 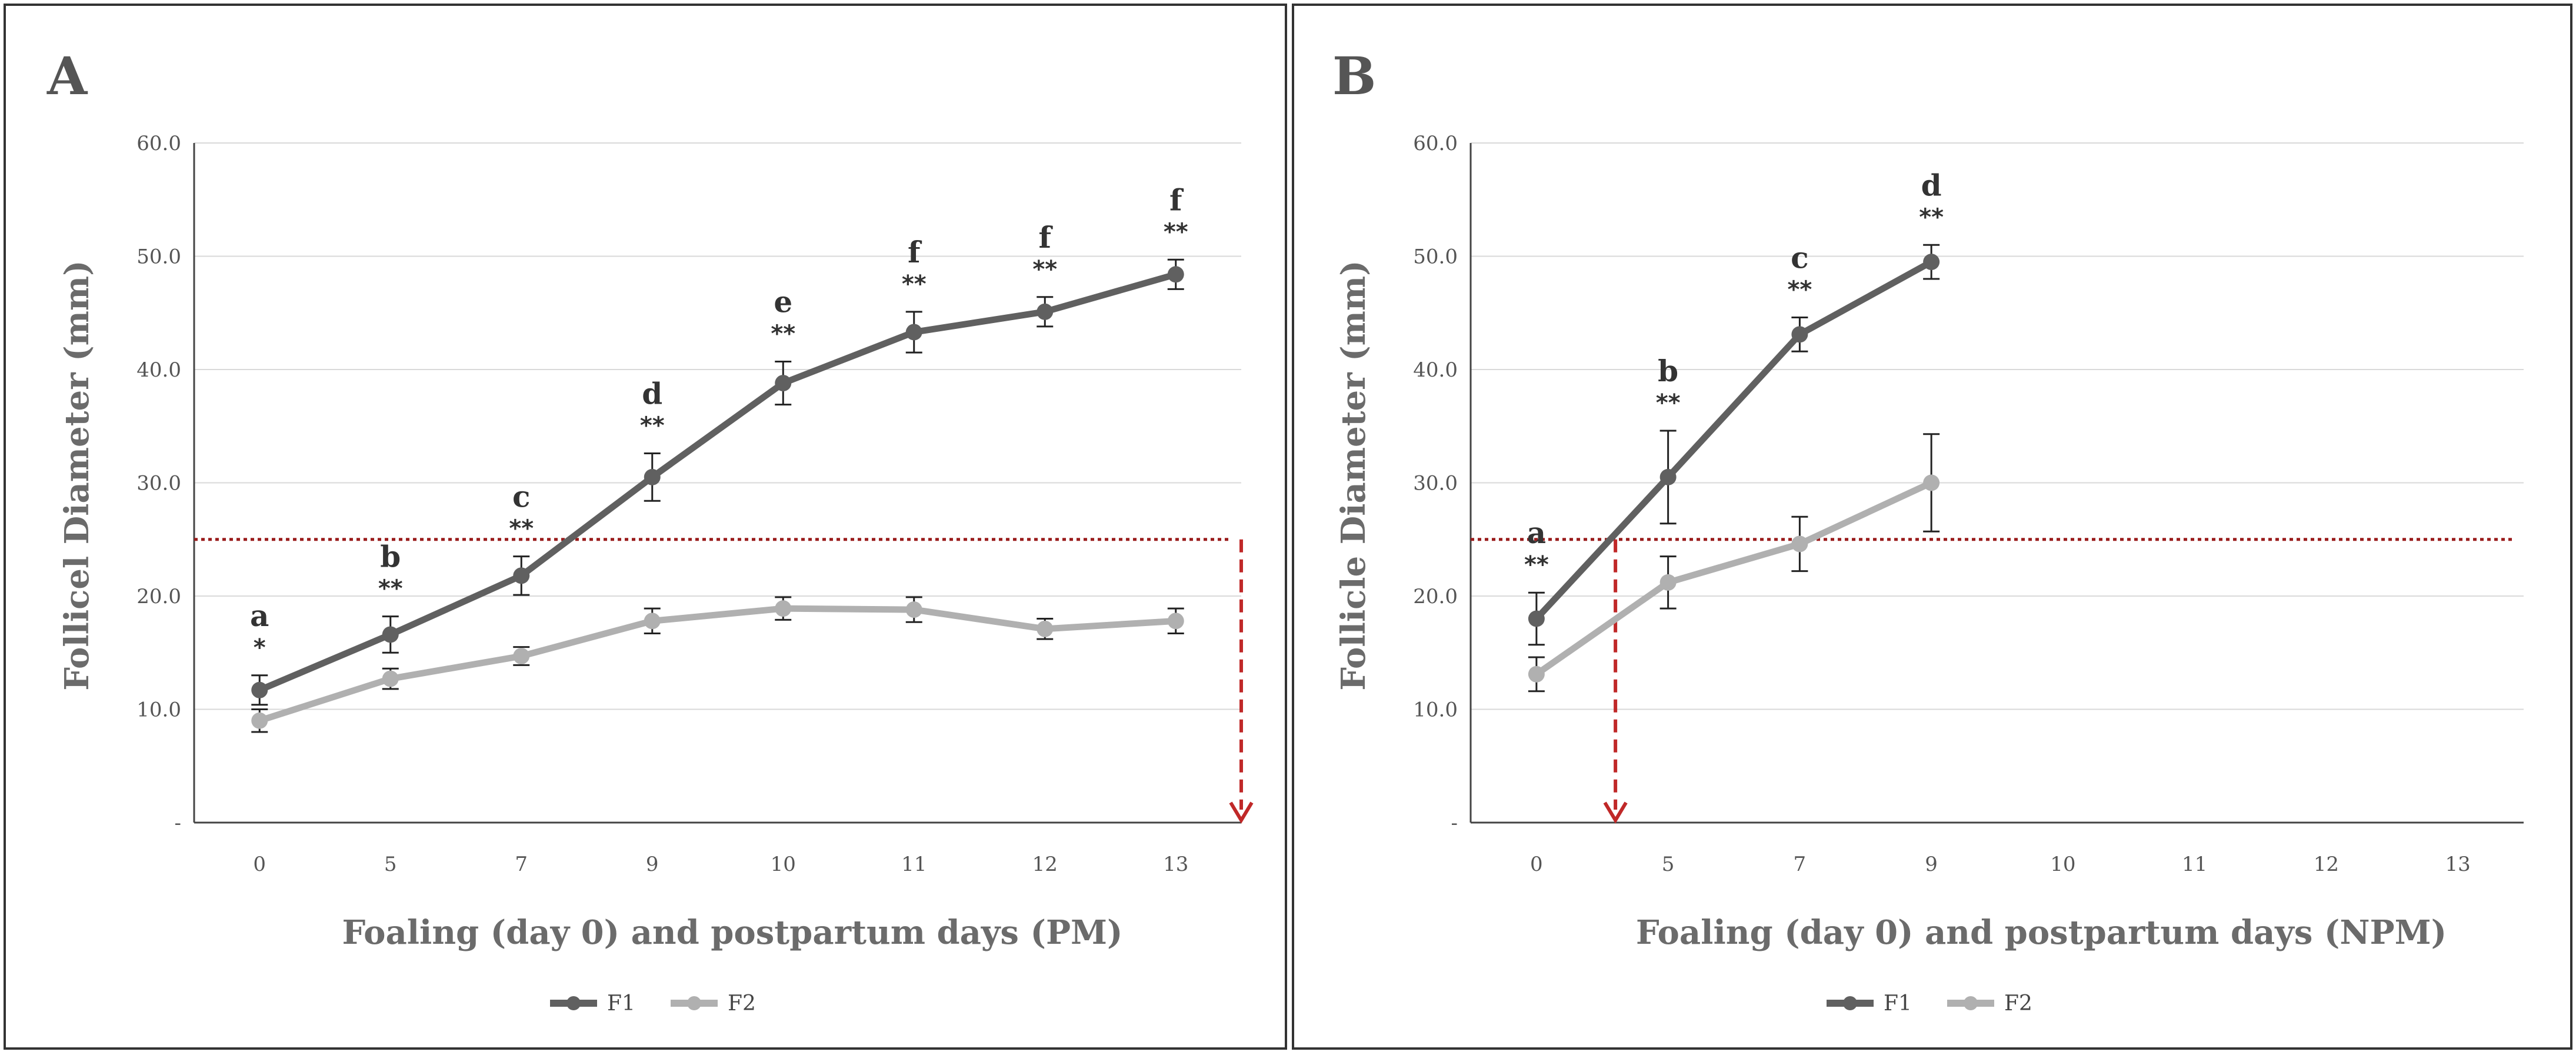 I want to click on panel-a-x-tick-label: 11, so click(x=914, y=864).